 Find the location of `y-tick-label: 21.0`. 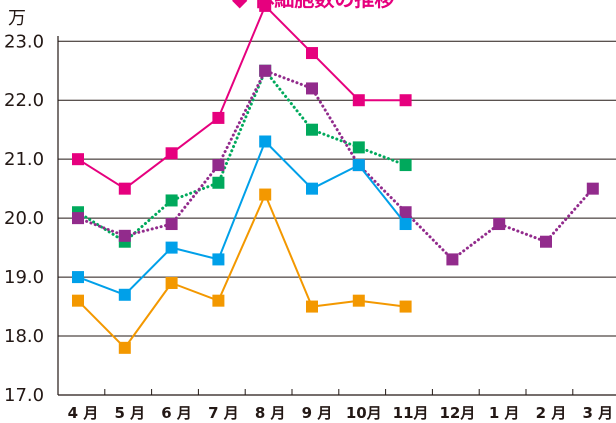

y-tick-label: 21.0 is located at coordinates (24, 159).